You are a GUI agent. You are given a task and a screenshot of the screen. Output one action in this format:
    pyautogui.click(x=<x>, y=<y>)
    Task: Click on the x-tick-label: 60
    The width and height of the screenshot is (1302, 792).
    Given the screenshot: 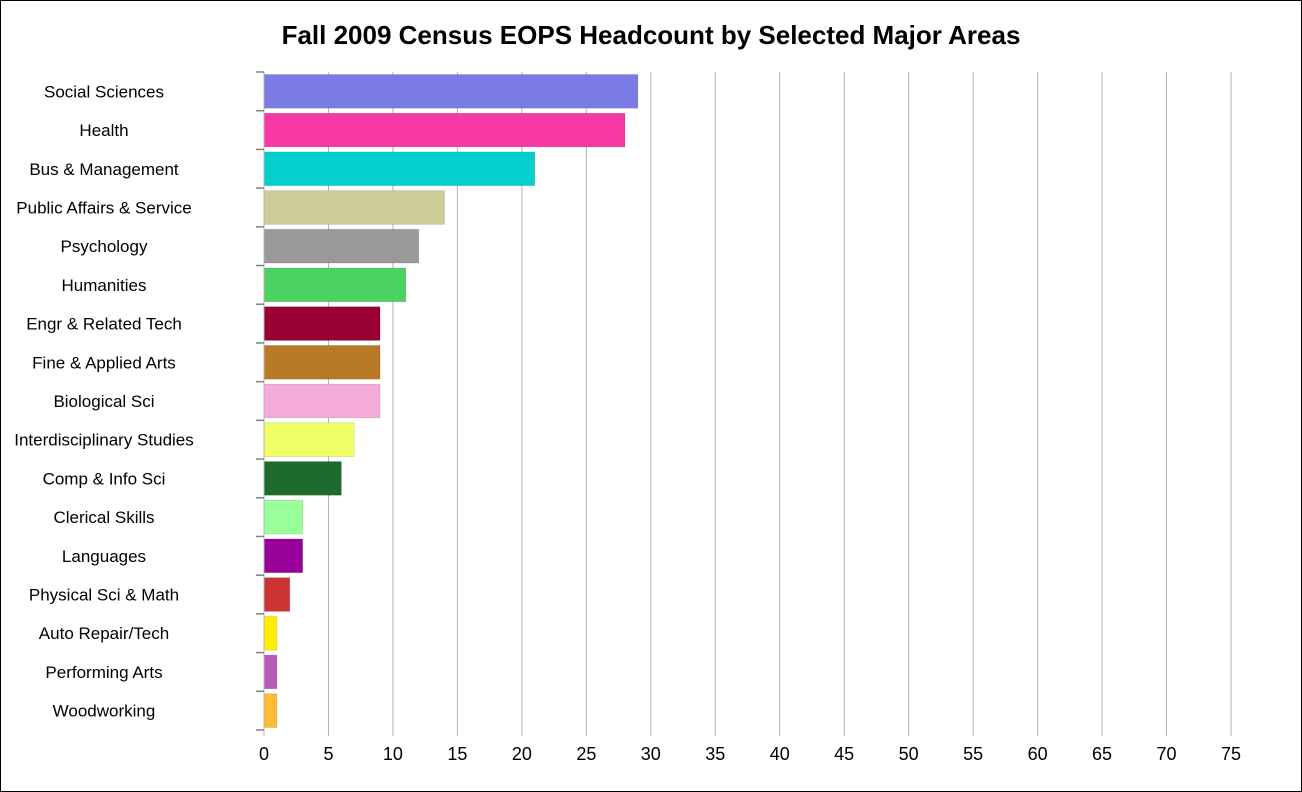 What is the action you would take?
    pyautogui.click(x=1038, y=754)
    